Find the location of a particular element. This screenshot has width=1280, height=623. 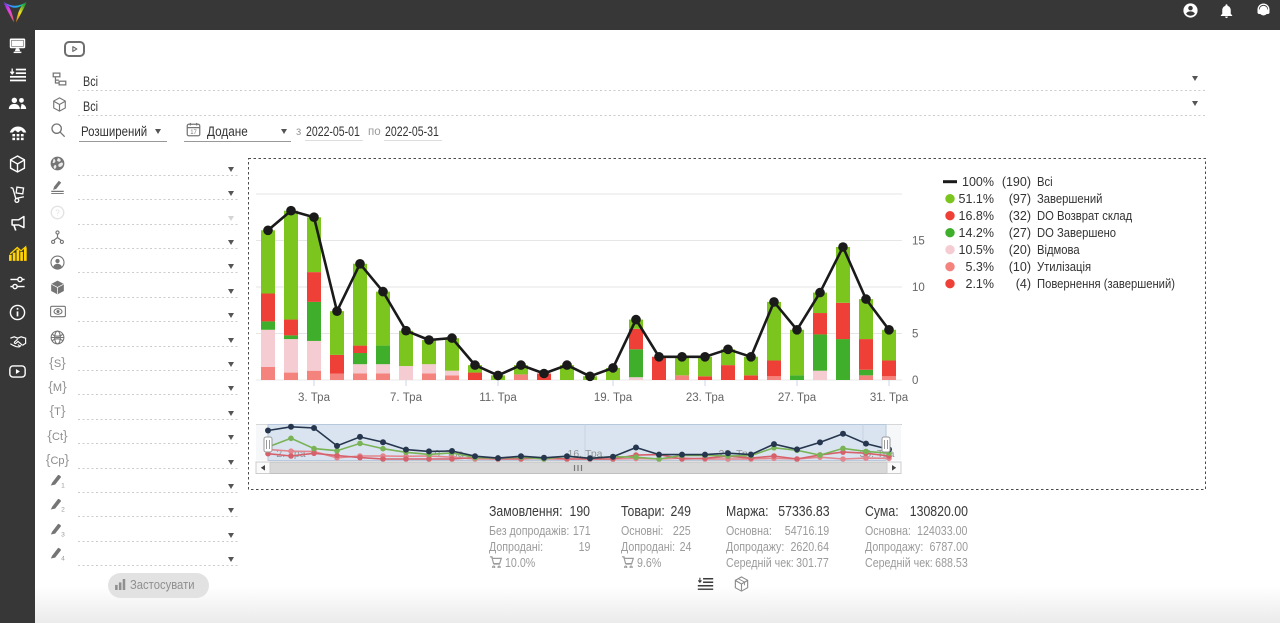

svg-text: 0 is located at coordinates (915, 381).